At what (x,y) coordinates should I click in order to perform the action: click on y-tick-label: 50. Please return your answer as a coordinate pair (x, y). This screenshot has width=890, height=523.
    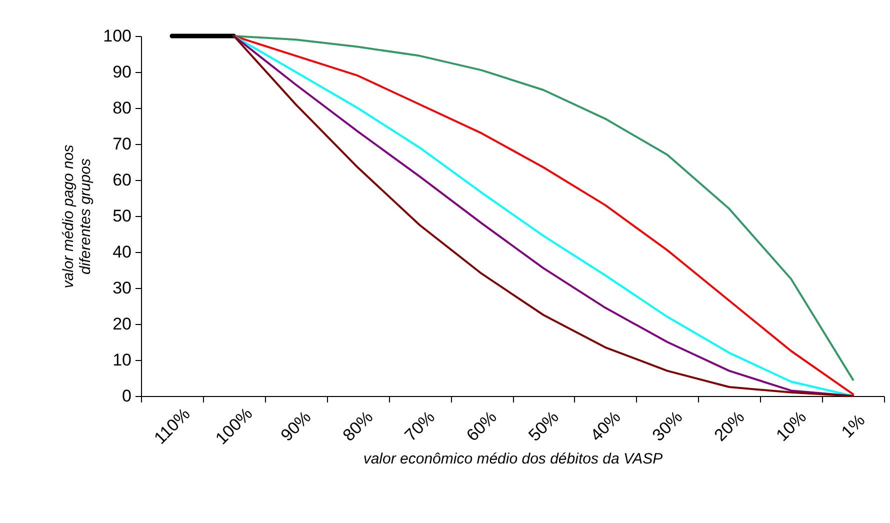
    Looking at the image, I should click on (122, 216).